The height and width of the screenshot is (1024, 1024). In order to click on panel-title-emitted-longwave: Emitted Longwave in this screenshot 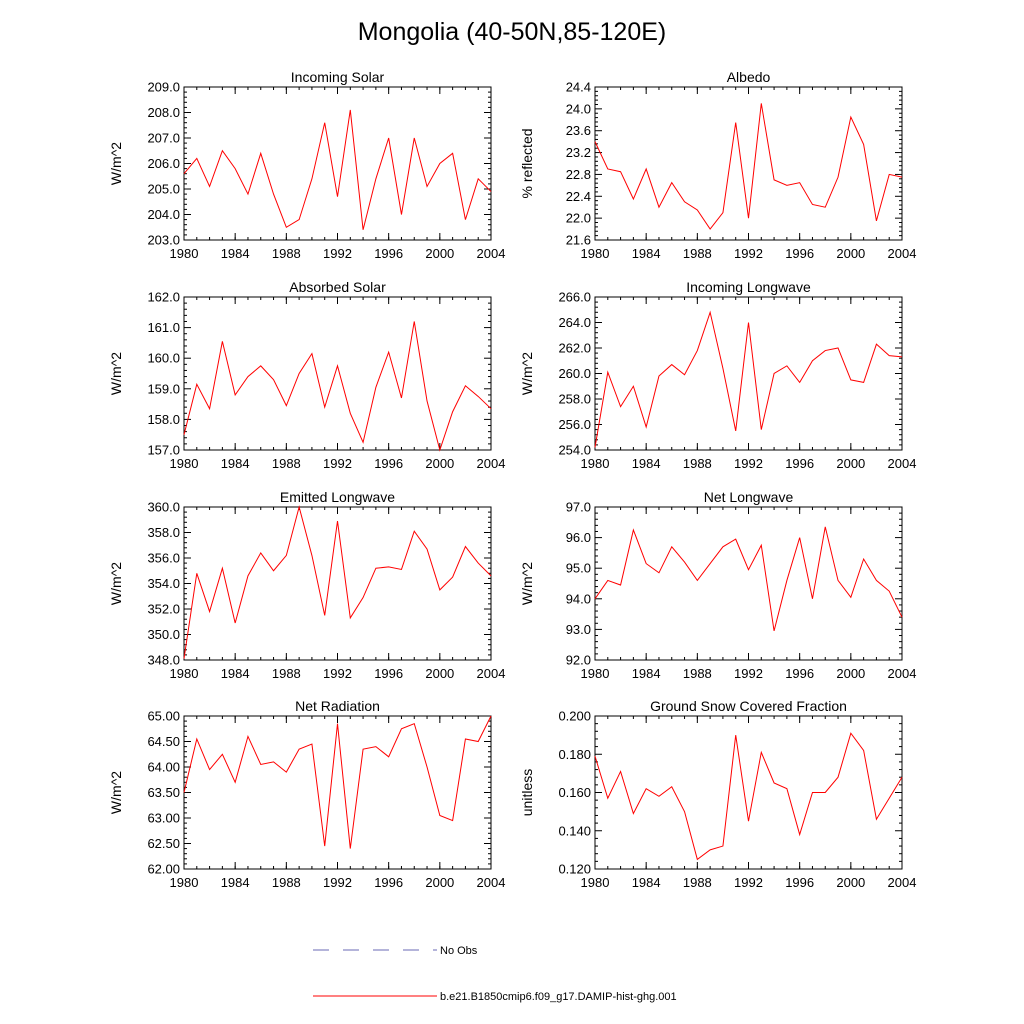, I will do `click(337, 497)`.